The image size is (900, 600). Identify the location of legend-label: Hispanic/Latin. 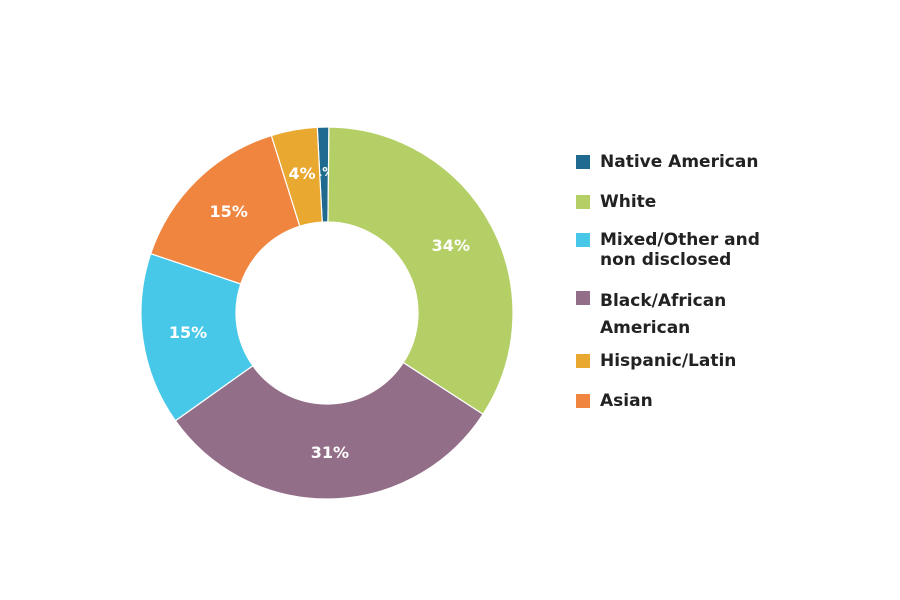
(668, 361).